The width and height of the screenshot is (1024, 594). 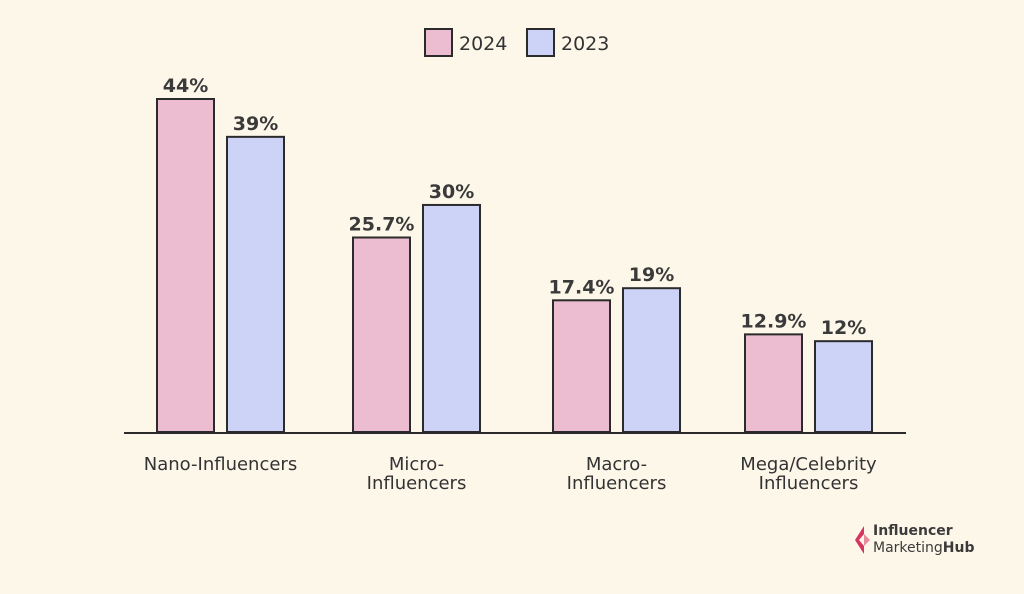 What do you see at coordinates (220, 464) in the screenshot?
I see `category-label-0-0: Nano-Influencers` at bounding box center [220, 464].